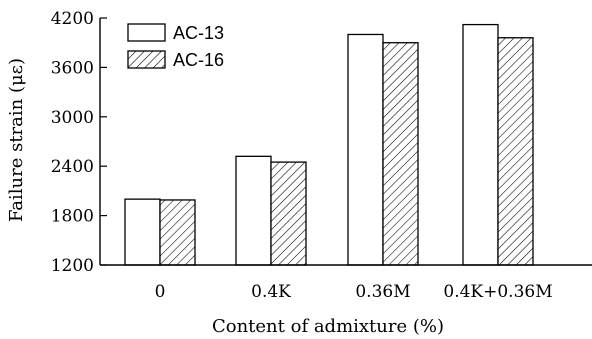 The image size is (592, 339). I want to click on legend-label-ac-16: AC-16, so click(198, 60).